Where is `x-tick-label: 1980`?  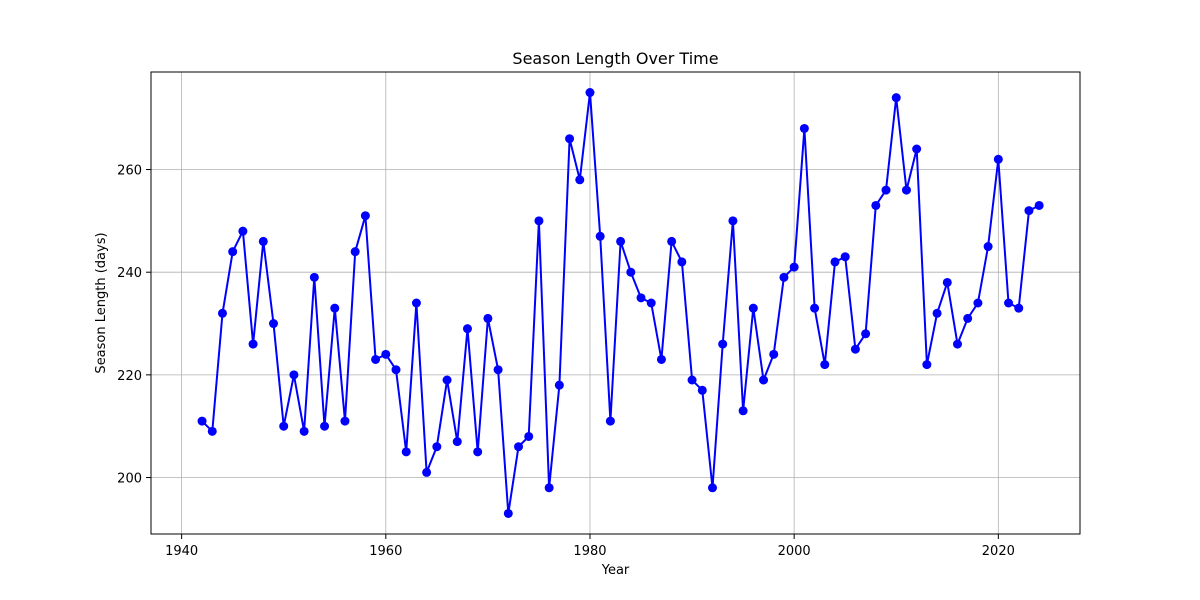 x-tick-label: 1980 is located at coordinates (589, 551).